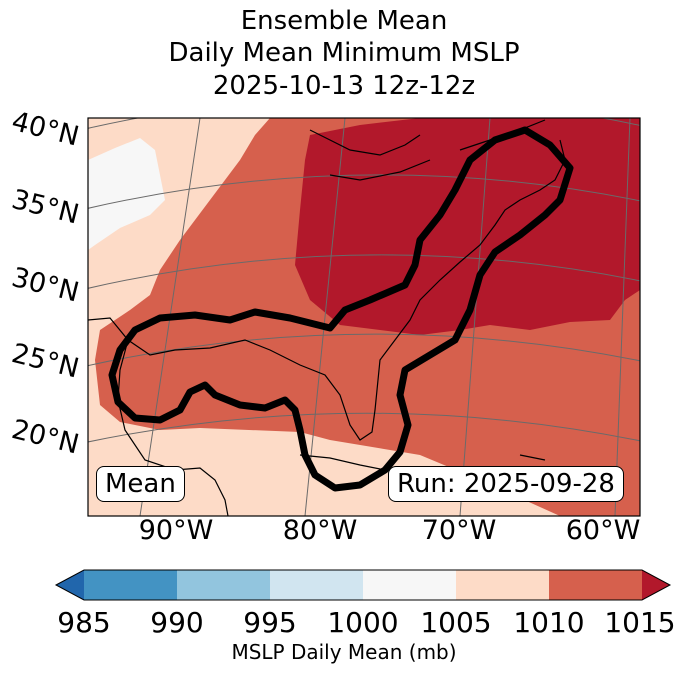 The width and height of the screenshot is (688, 674). What do you see at coordinates (603, 530) in the screenshot?
I see `lon-label-60w: 60°W` at bounding box center [603, 530].